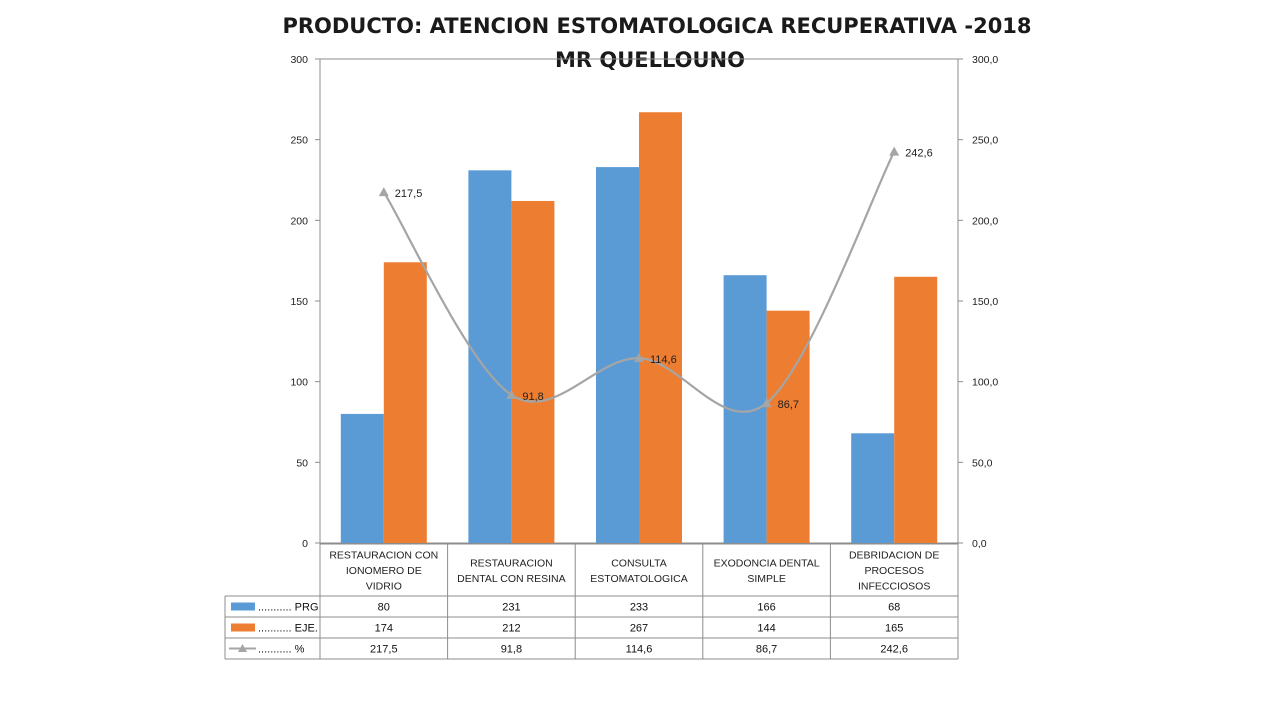  Describe the element at coordinates (985, 302) in the screenshot. I see `right-axis-tick-label: 150,0` at that location.